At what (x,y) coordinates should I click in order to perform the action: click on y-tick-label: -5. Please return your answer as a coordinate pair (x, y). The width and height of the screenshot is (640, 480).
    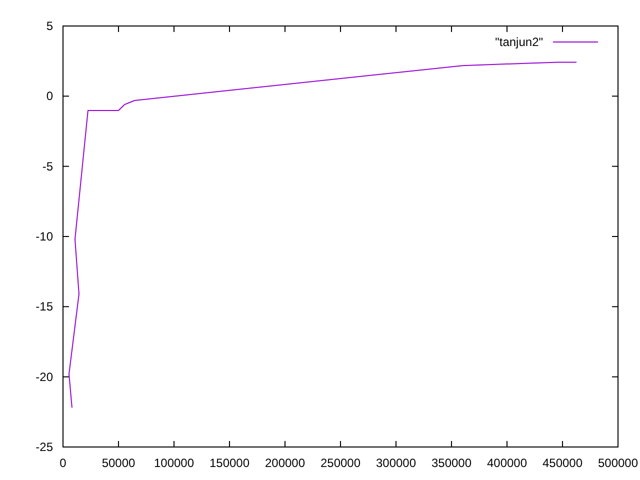
    Looking at the image, I should click on (48, 166).